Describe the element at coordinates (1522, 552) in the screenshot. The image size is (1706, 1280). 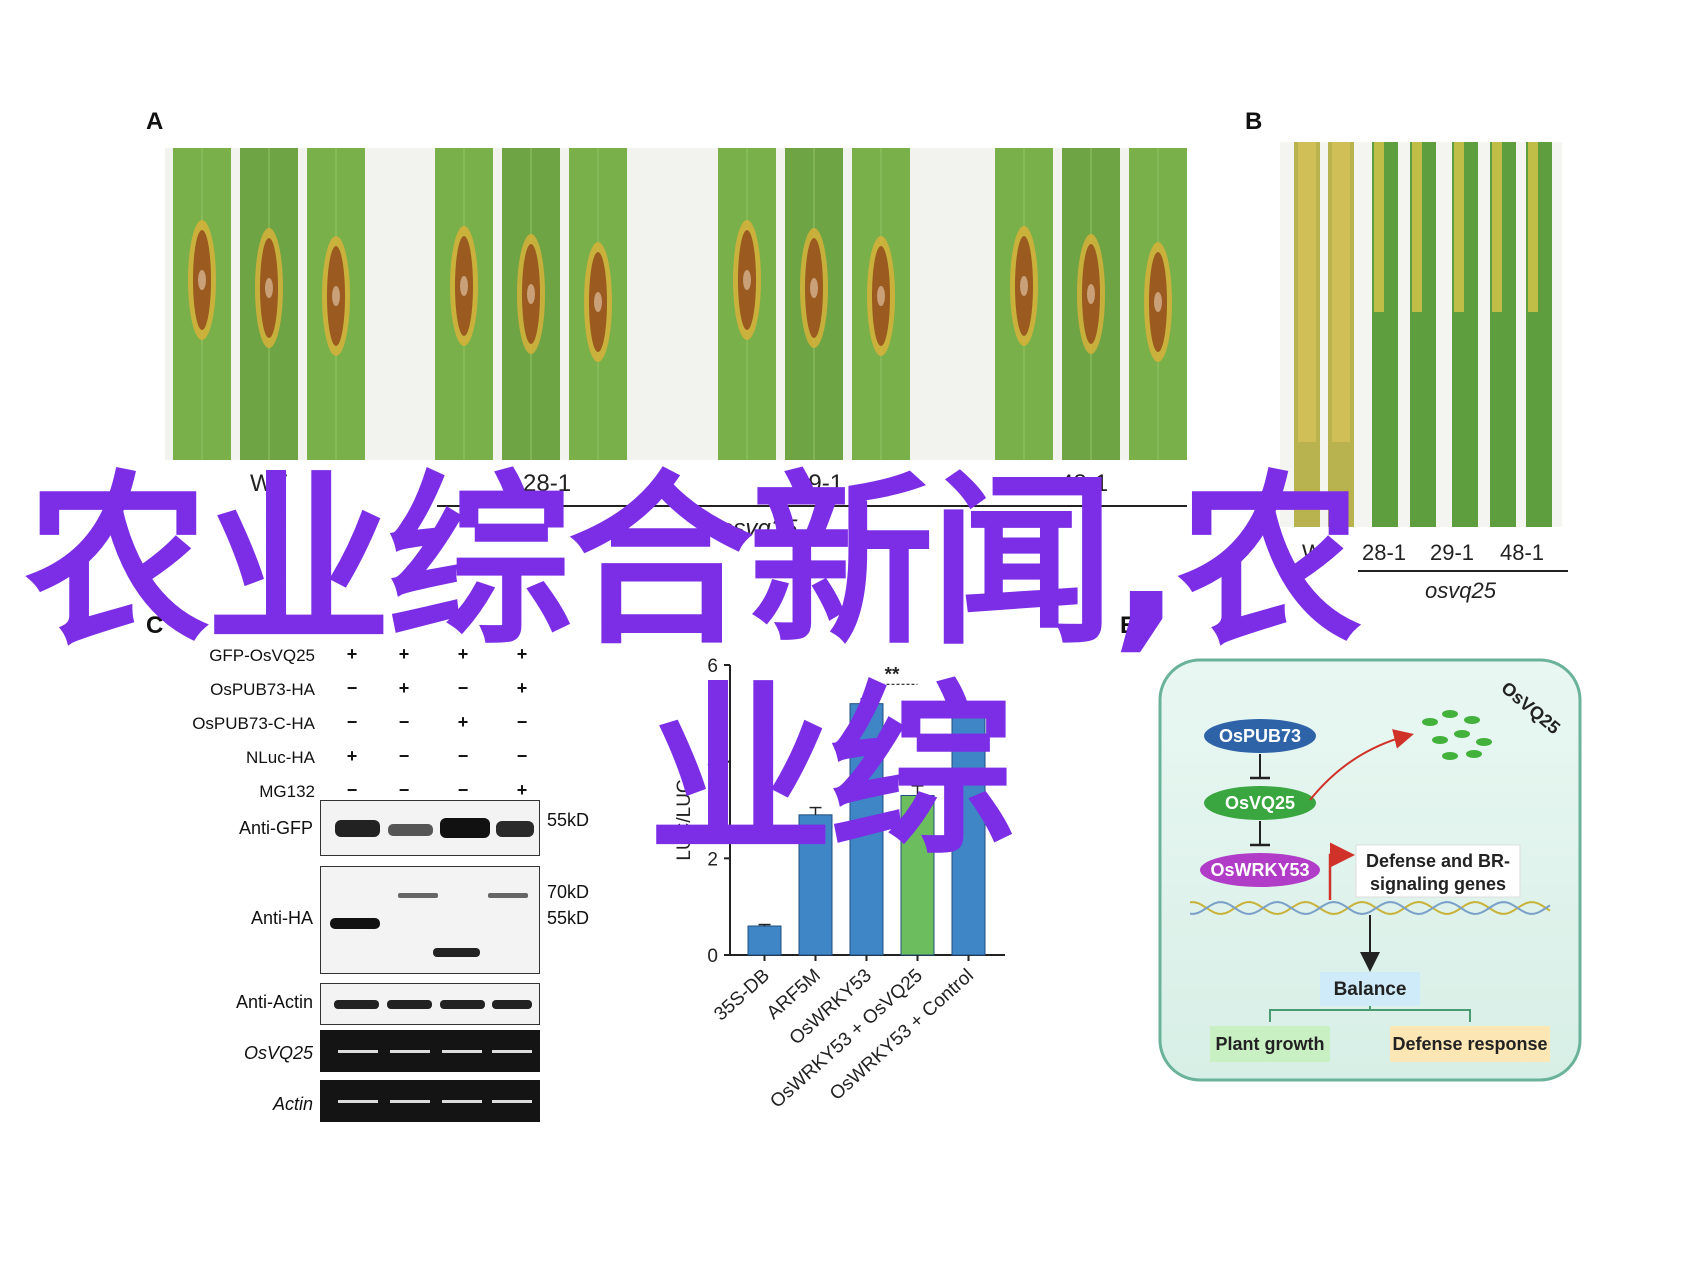
I see `panel-b-sample-48-1: 48-1` at that location.